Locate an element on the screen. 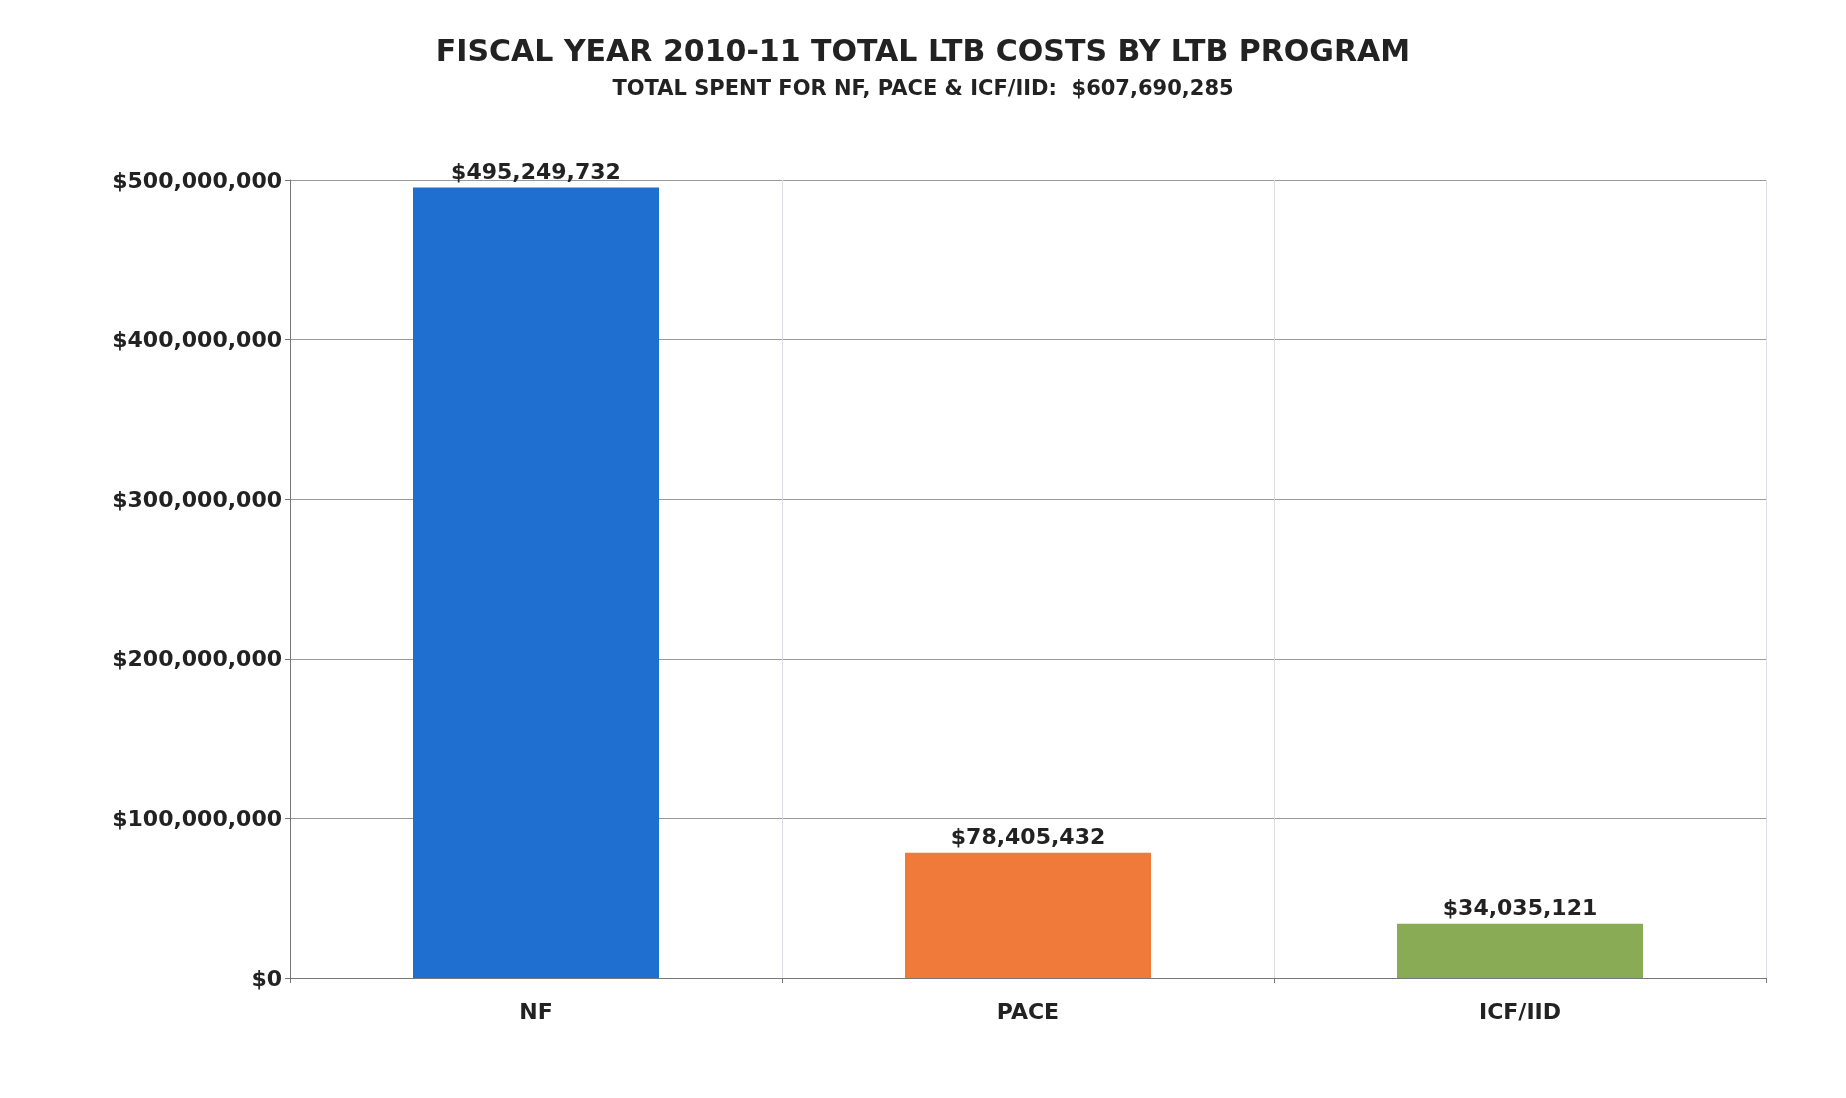  x-tick-label: ICF/IID is located at coordinates (1520, 1011).